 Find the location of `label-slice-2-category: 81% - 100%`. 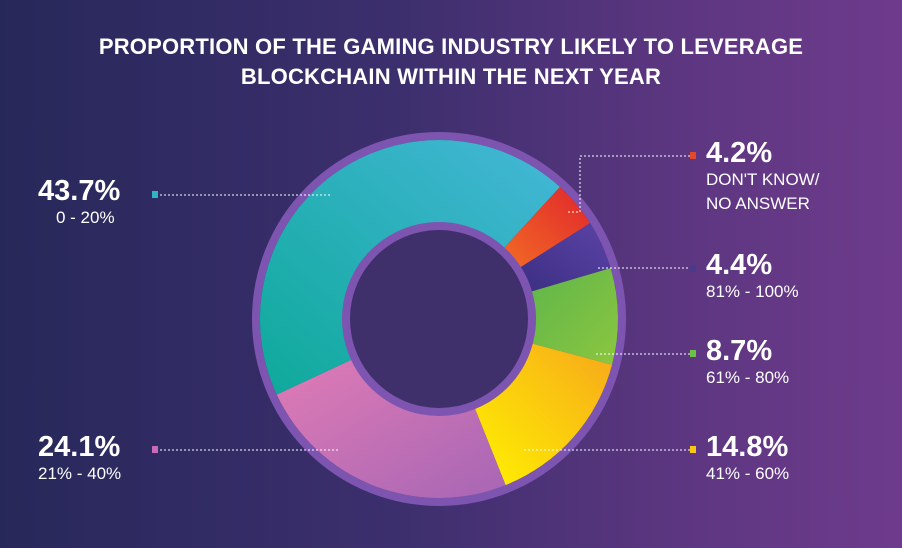

label-slice-2-category: 81% - 100% is located at coordinates (752, 291).